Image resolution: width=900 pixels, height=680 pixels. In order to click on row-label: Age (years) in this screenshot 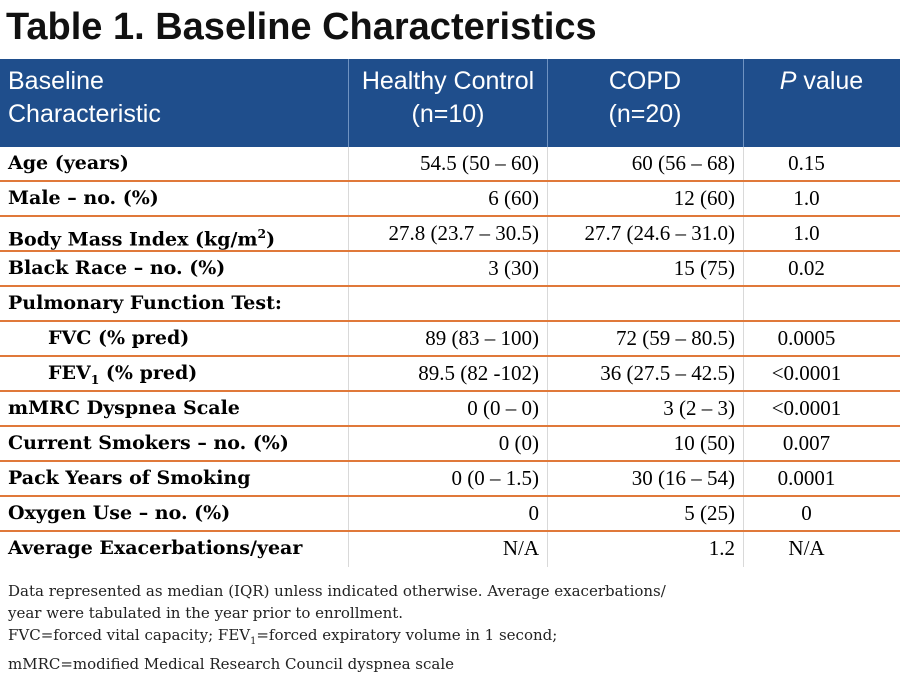, I will do `click(68, 163)`.